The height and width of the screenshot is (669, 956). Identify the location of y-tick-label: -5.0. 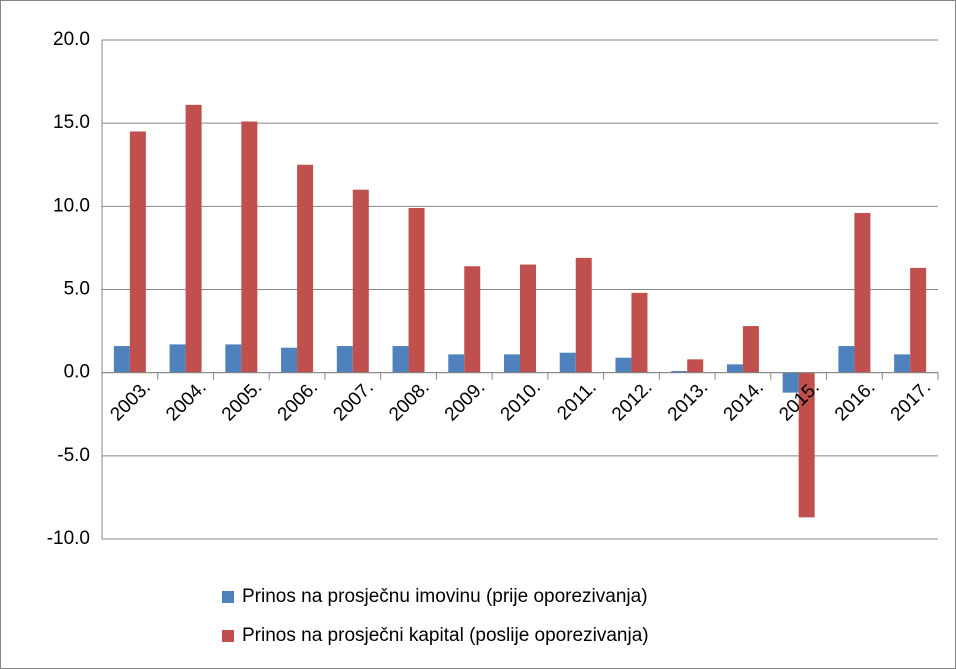
(73, 455).